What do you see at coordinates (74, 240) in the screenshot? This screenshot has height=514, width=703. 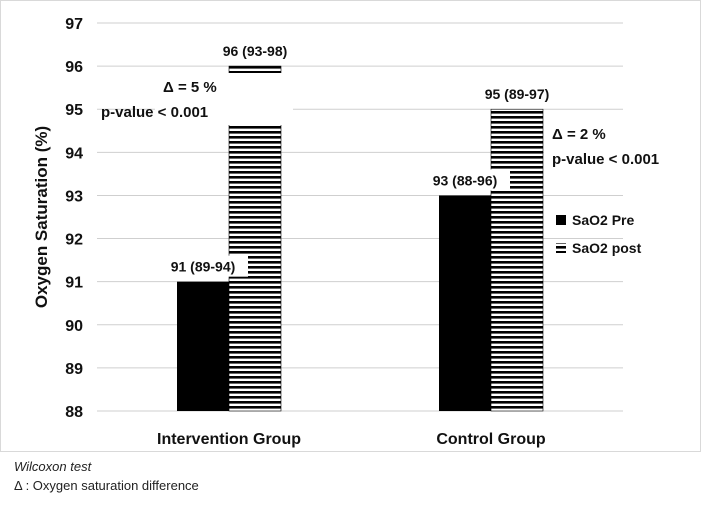 I see `y-tick-label: 92` at bounding box center [74, 240].